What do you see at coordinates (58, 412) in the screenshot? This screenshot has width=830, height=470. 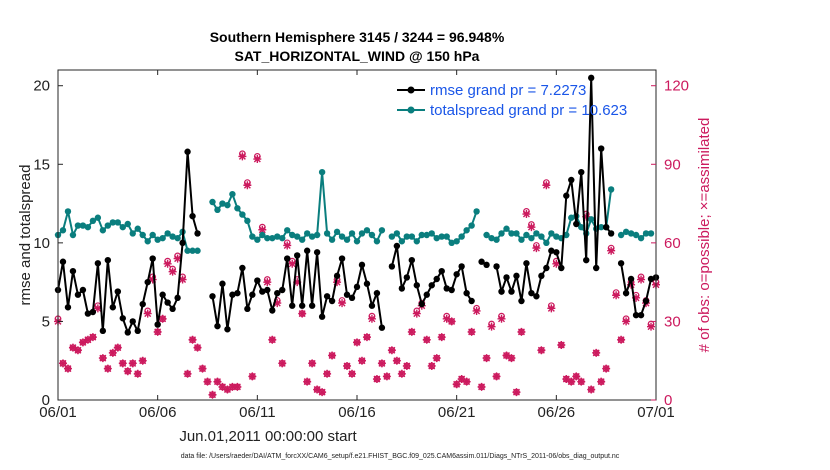 I see `x-tick-label-0: 06/01` at bounding box center [58, 412].